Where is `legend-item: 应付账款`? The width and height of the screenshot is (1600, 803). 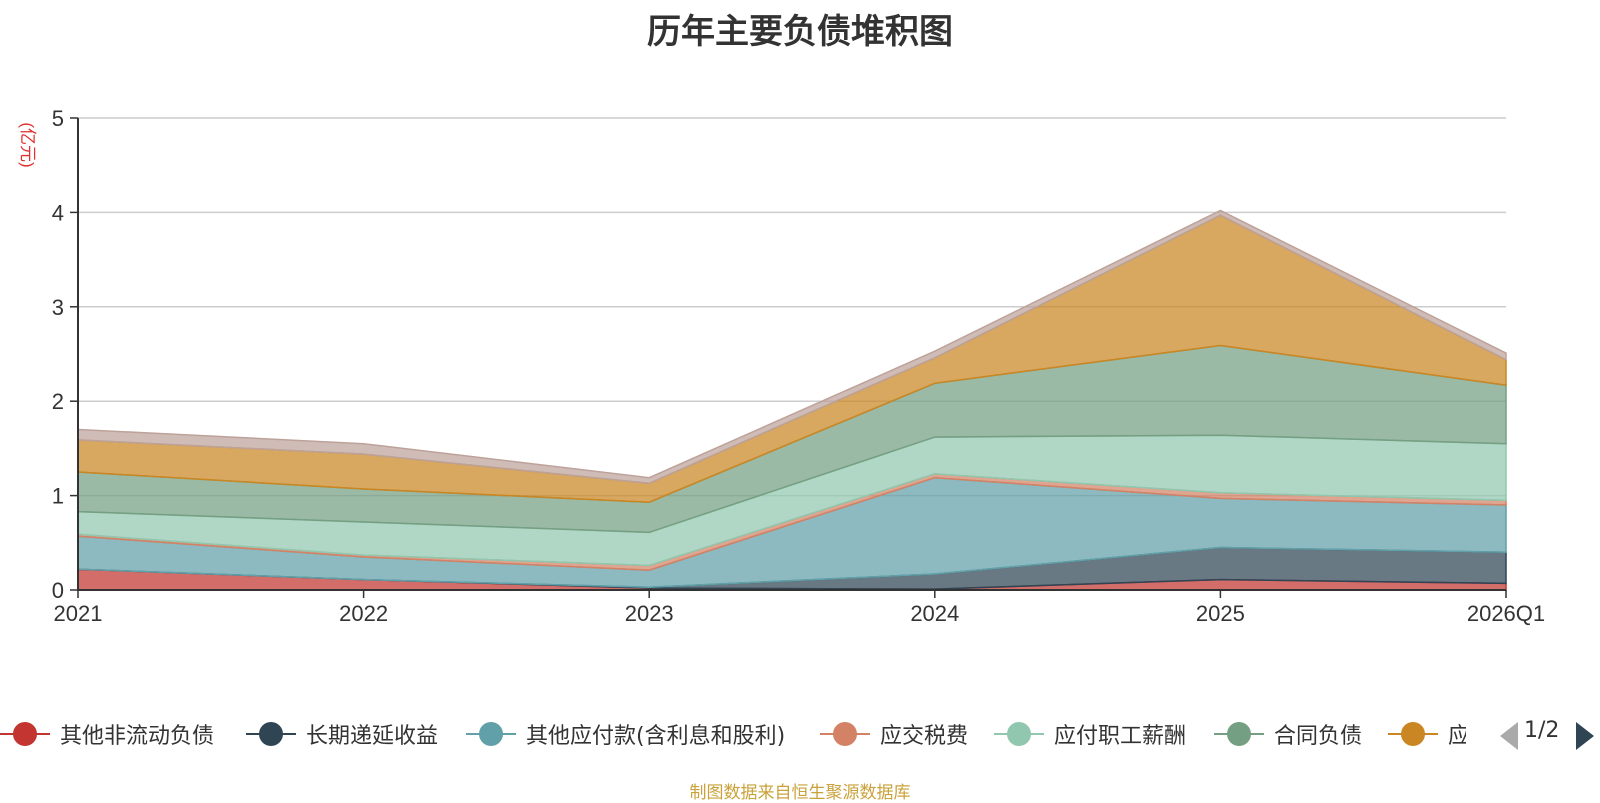 legend-item: 应付账款 is located at coordinates (1427, 734).